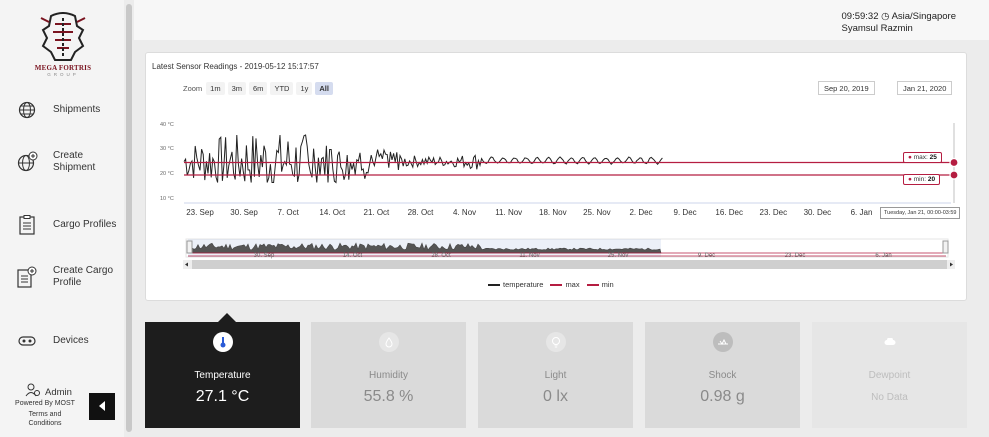 This screenshot has width=989, height=437. What do you see at coordinates (189, 247) in the screenshot?
I see `navigator-handle-left` at bounding box center [189, 247].